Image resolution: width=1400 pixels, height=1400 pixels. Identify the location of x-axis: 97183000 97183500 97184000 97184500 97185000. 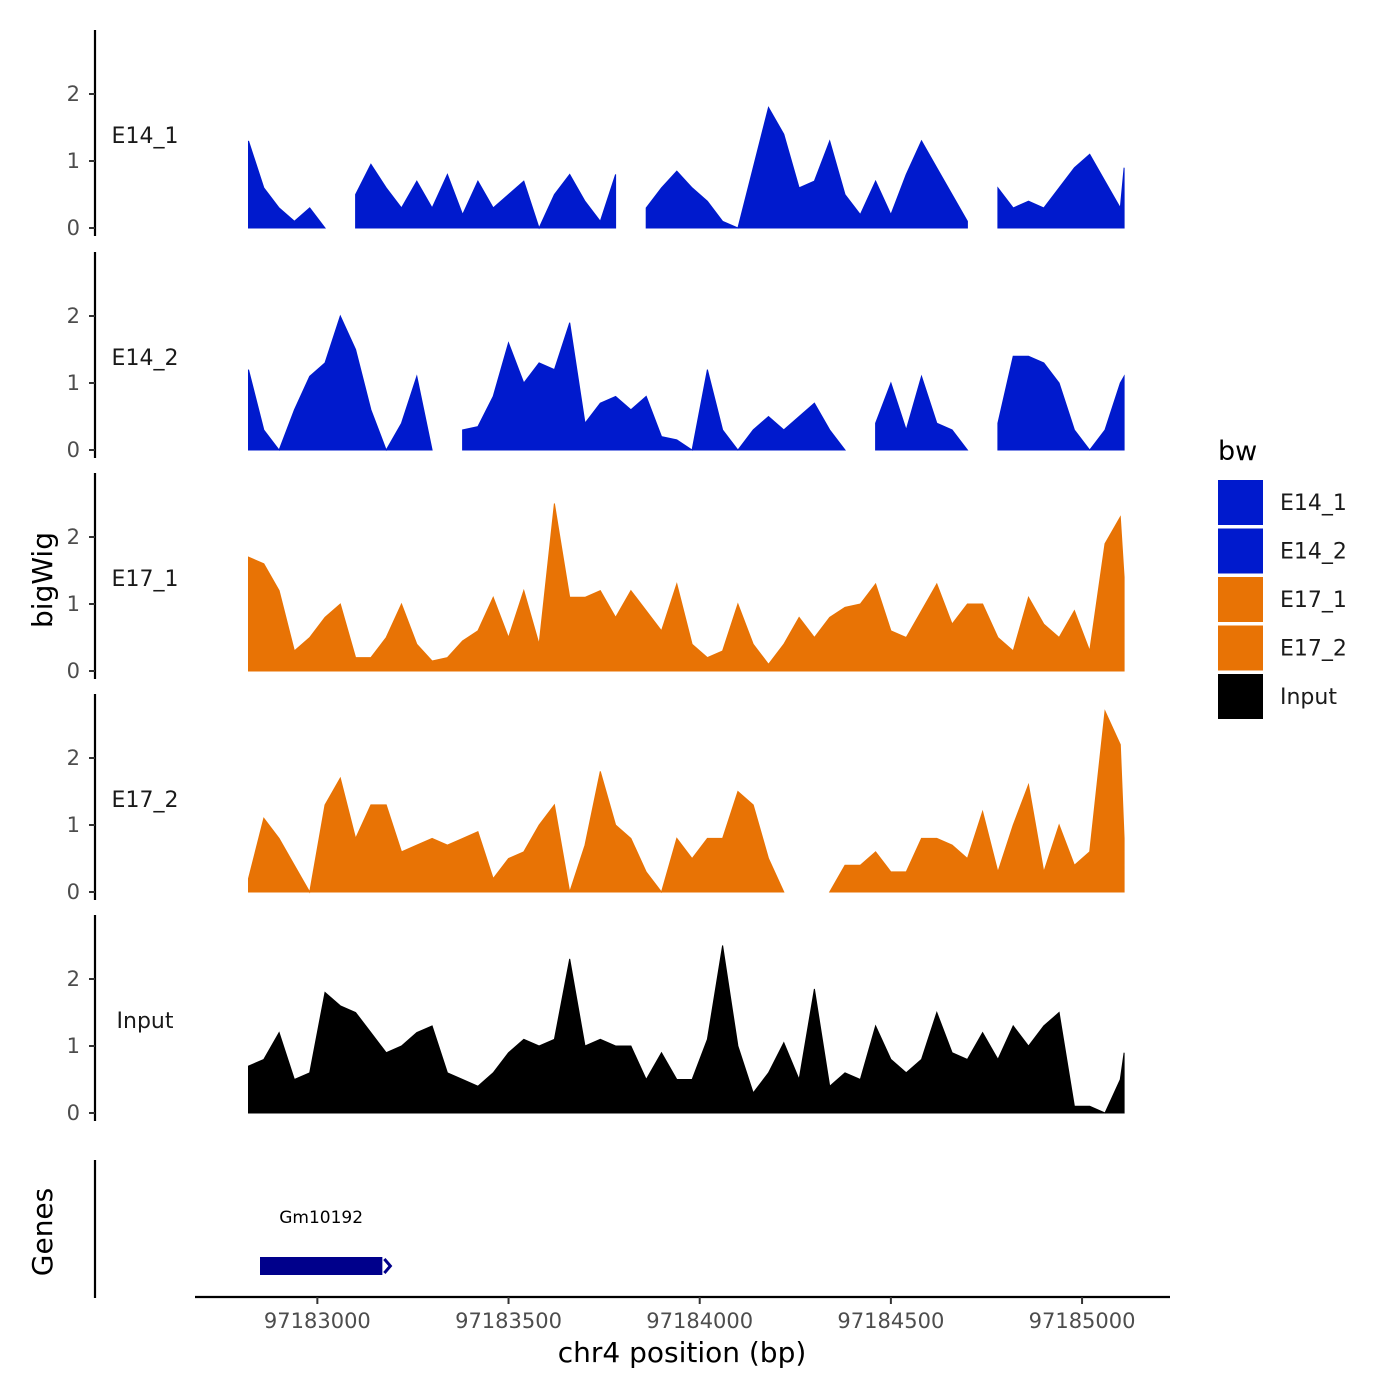
(682, 1314).